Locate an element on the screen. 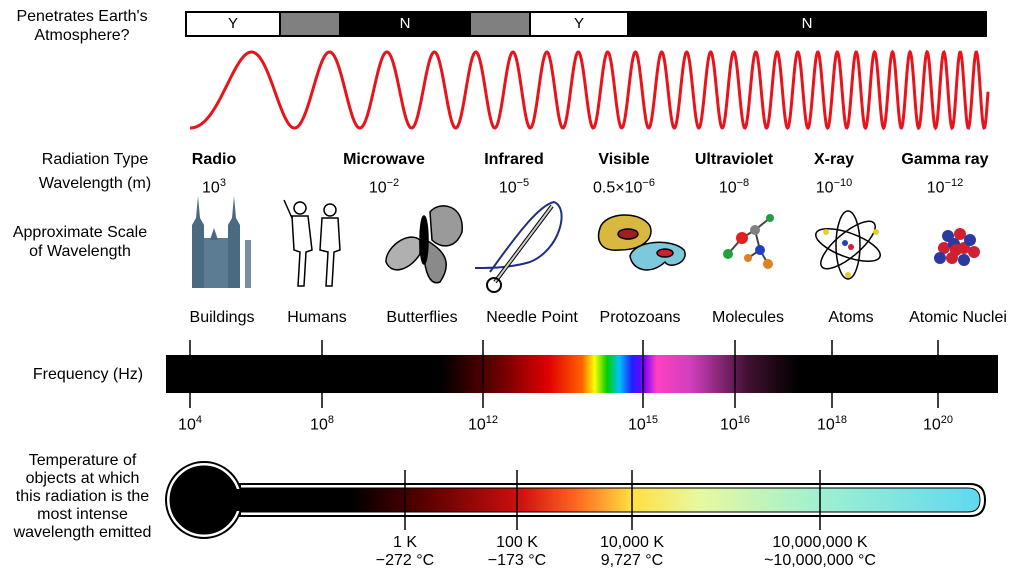 The width and height of the screenshot is (1024, 578). temperature-label-line5: wavelength emitted is located at coordinates (82, 532).